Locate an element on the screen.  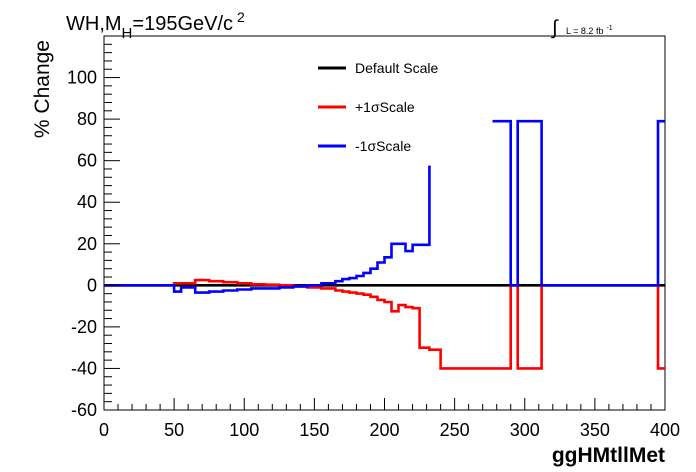
y-tick-label: 60 is located at coordinates (87, 161).